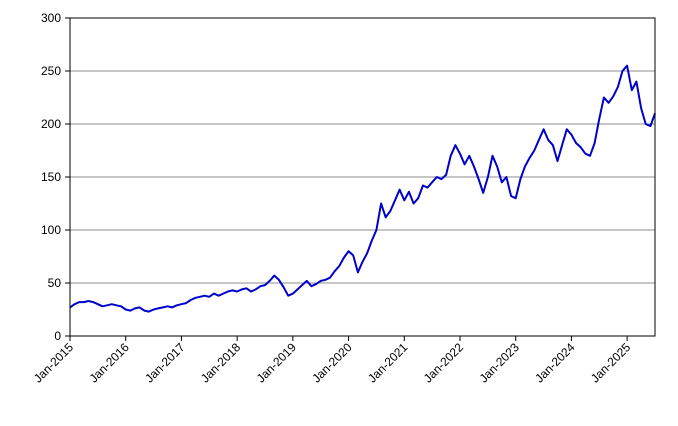  What do you see at coordinates (500, 363) in the screenshot?
I see `x-tick-label: Jan-2023` at bounding box center [500, 363].